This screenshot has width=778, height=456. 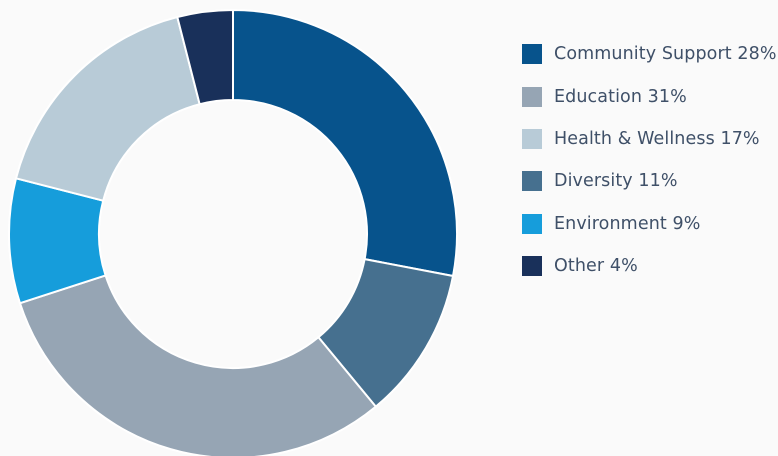 I want to click on legend-item-diversity: Diversity 11%, so click(x=649, y=181).